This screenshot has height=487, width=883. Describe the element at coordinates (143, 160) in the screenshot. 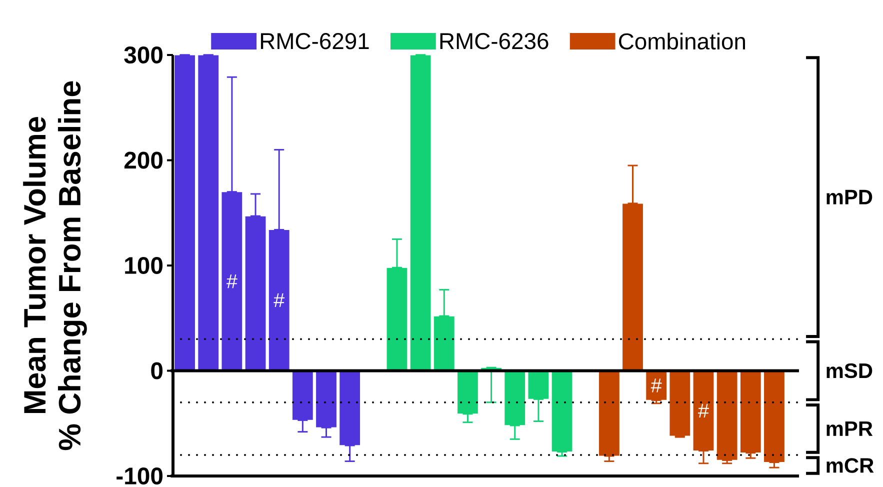

I see `y-tick-label: 200` at that location.